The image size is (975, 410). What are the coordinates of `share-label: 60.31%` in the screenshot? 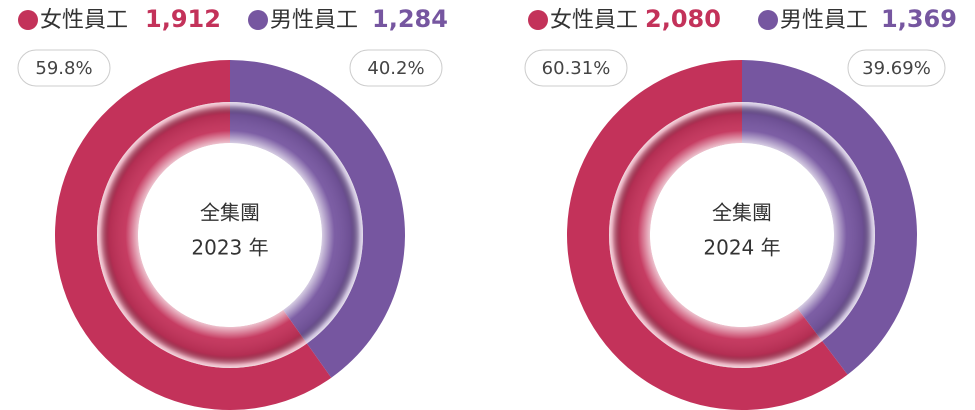 It's located at (576, 68).